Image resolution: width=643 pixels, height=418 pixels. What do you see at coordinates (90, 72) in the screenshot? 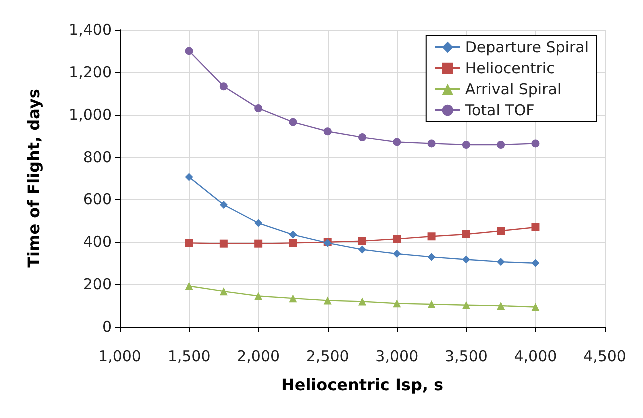
I see `y-tick-label: 1,200` at bounding box center [90, 72].